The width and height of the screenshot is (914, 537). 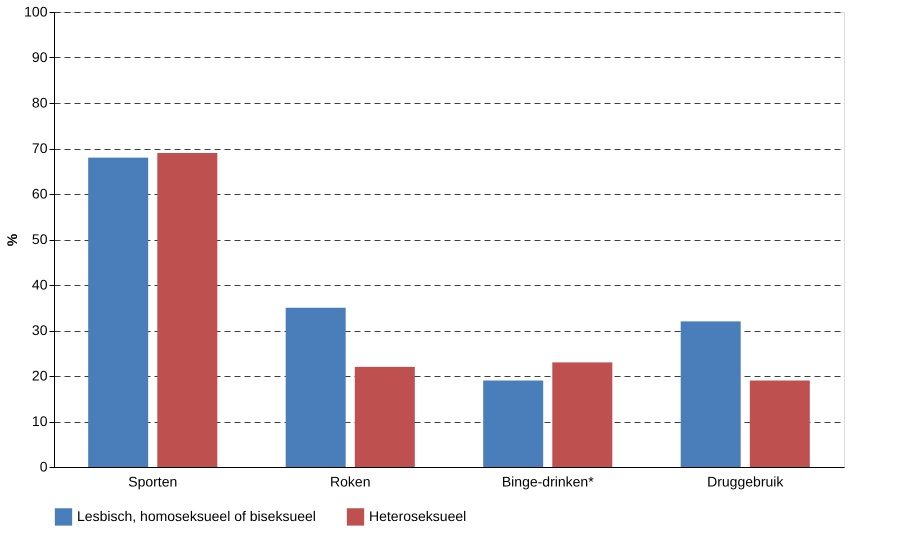 I want to click on y-tick-label: 10, so click(x=40, y=421).